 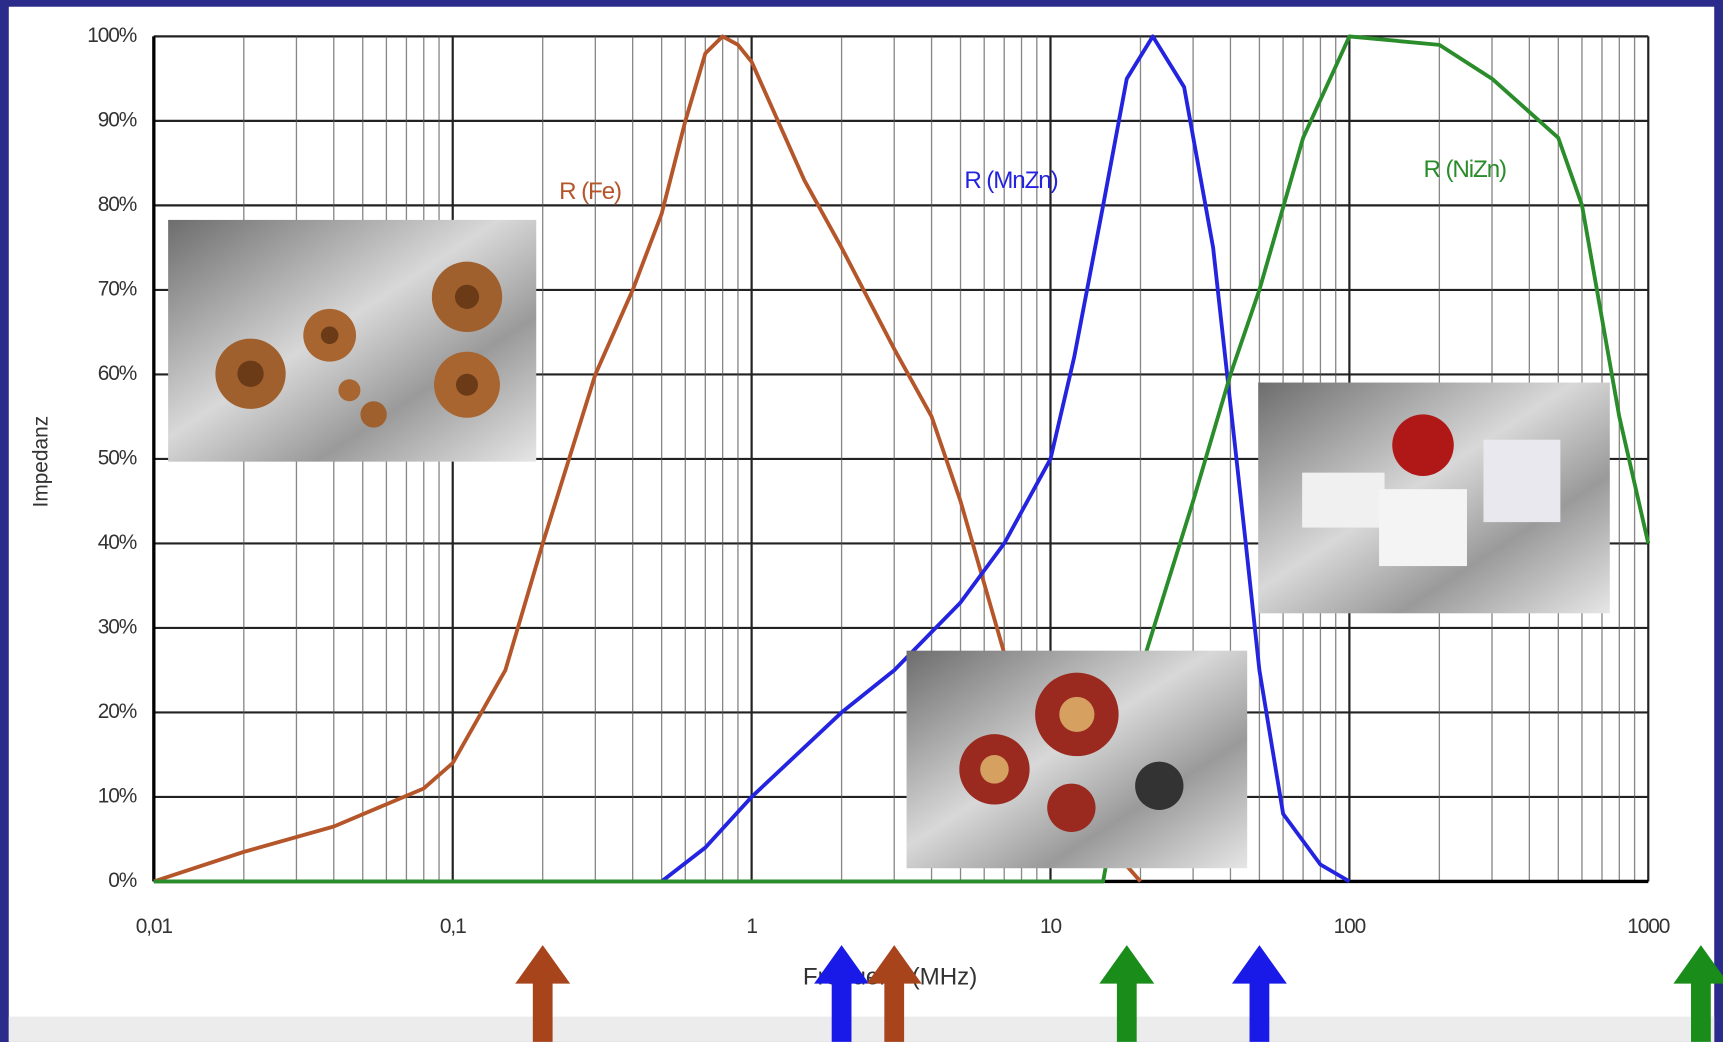 I want to click on y-tick-label: 10%, so click(x=117, y=795).